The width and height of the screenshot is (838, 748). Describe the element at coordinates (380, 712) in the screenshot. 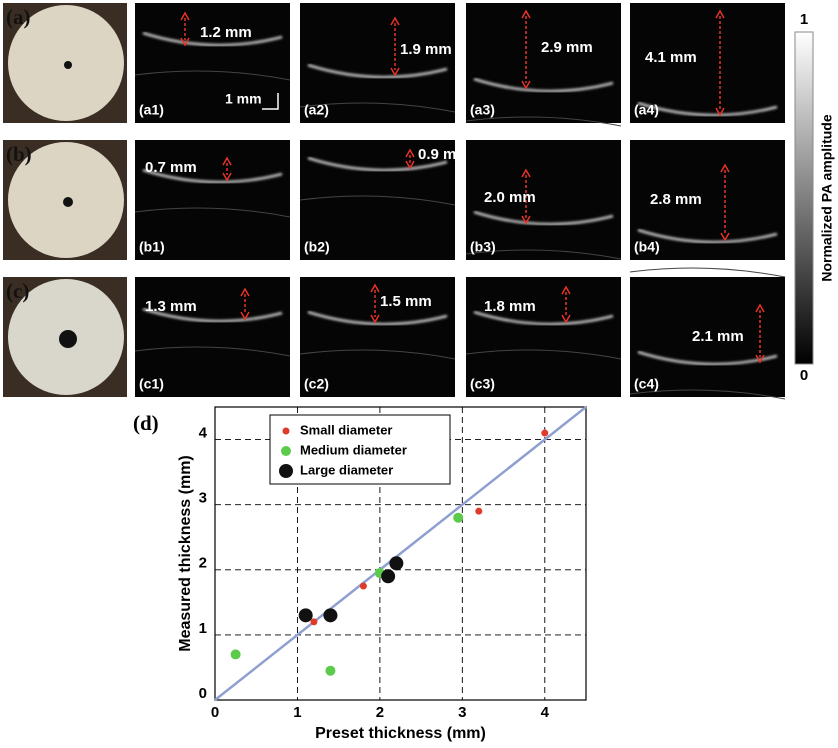

I see `x-tick-label: 2` at that location.